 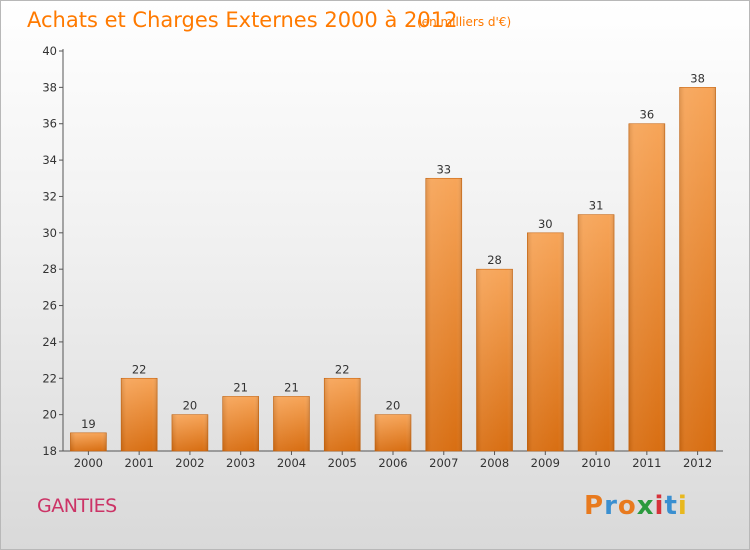 What do you see at coordinates (596, 206) in the screenshot?
I see `data-label-2010: 31` at bounding box center [596, 206].